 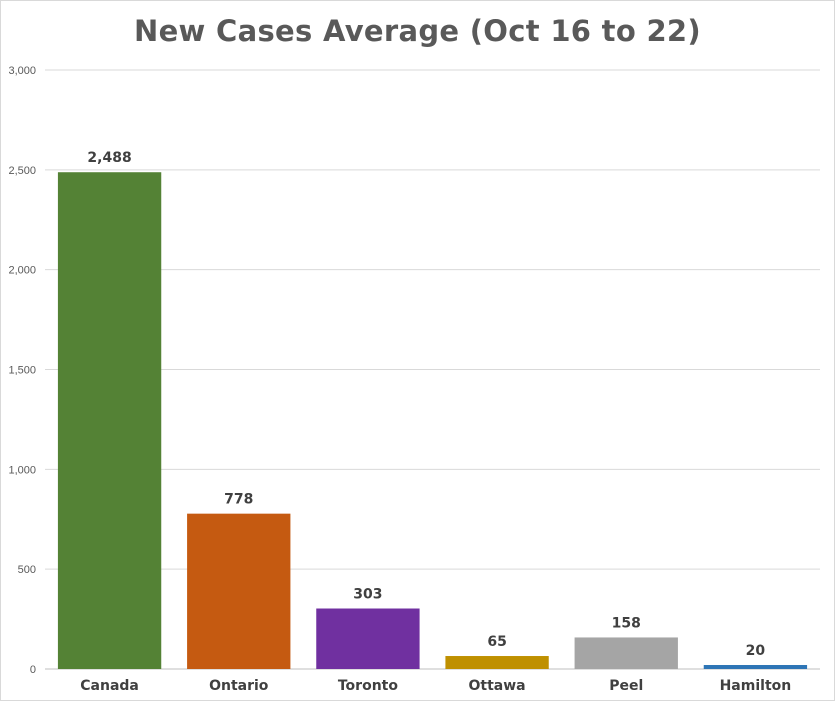 I want to click on category-label: Canada, so click(x=109, y=686).